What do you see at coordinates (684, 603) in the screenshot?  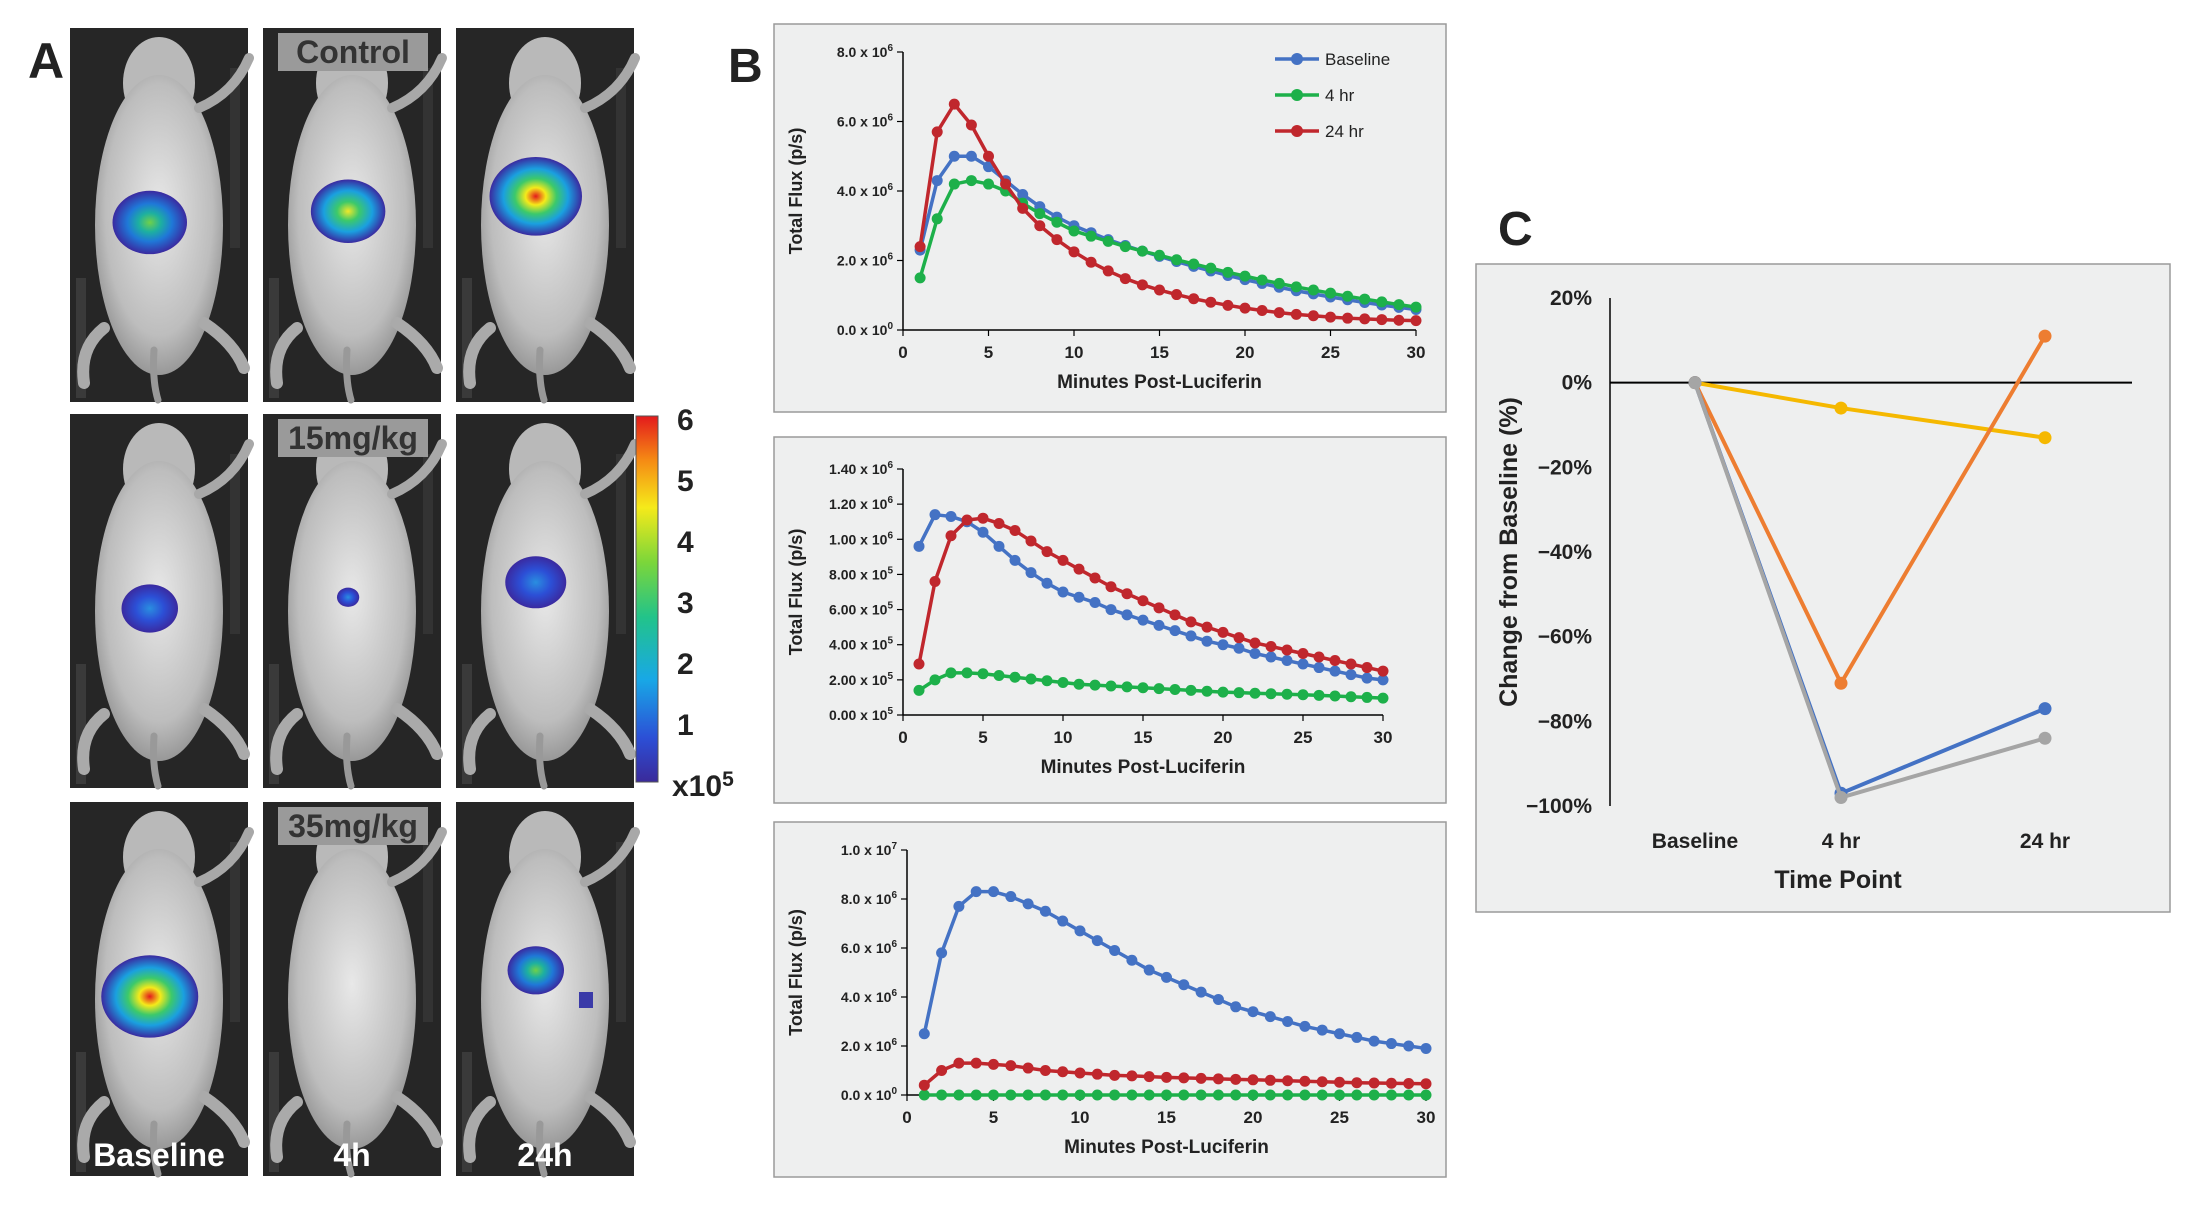 I see `colorbar: 6 5 4 3 2 1 x105` at bounding box center [684, 603].